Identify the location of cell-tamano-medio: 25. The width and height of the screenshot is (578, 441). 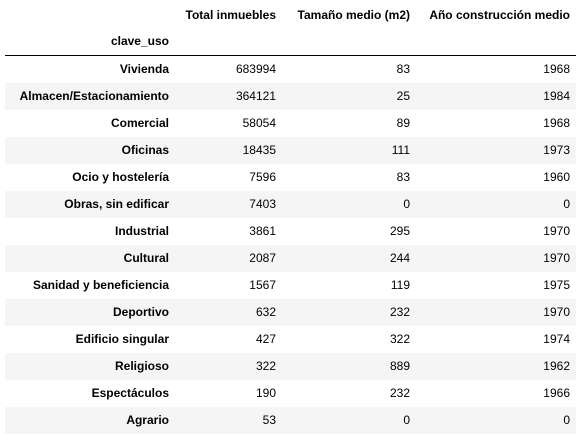
(403, 96).